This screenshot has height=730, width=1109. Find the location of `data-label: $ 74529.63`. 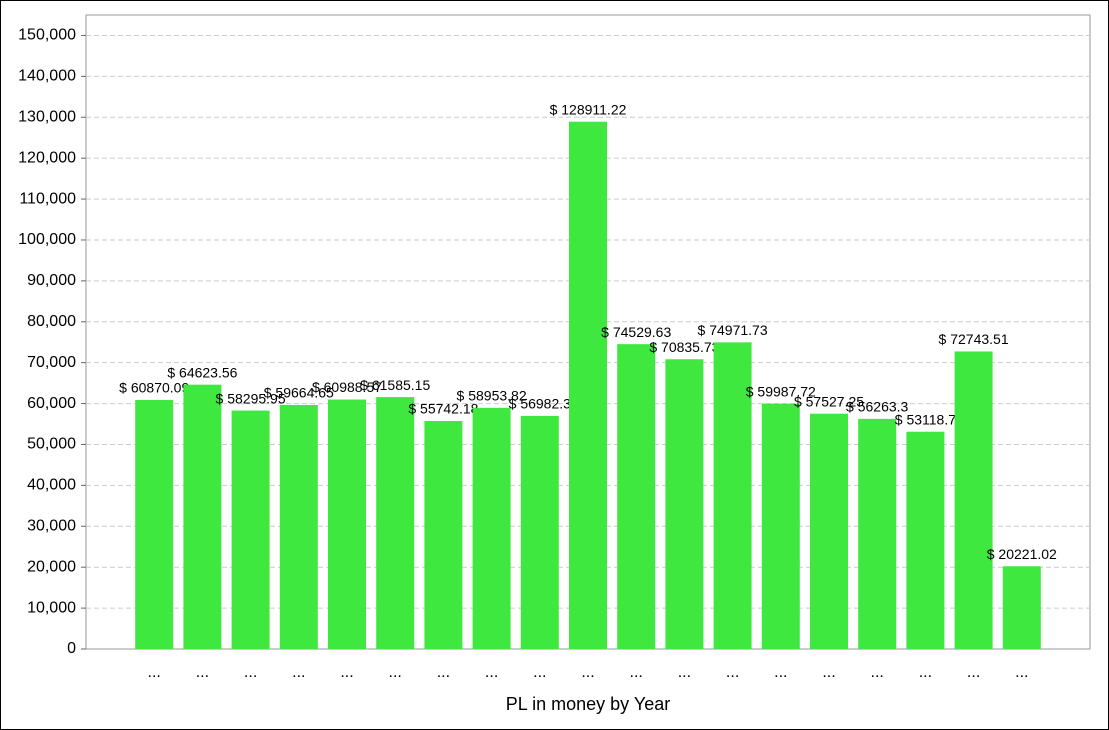

data-label: $ 74529.63 is located at coordinates (636, 332).